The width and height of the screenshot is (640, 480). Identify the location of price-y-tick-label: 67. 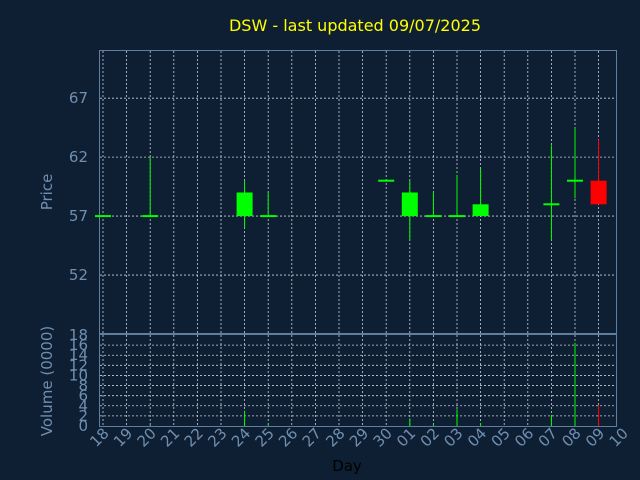
(78, 98).